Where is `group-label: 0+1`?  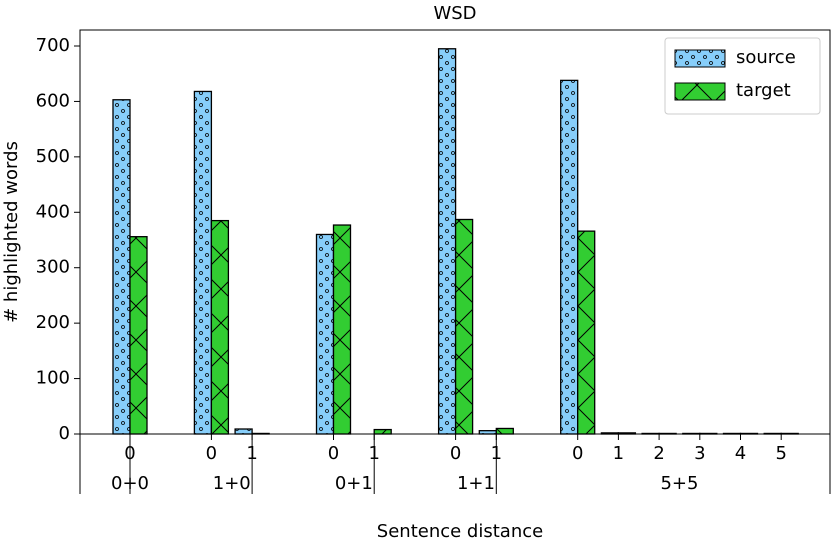
group-label: 0+1 is located at coordinates (354, 483).